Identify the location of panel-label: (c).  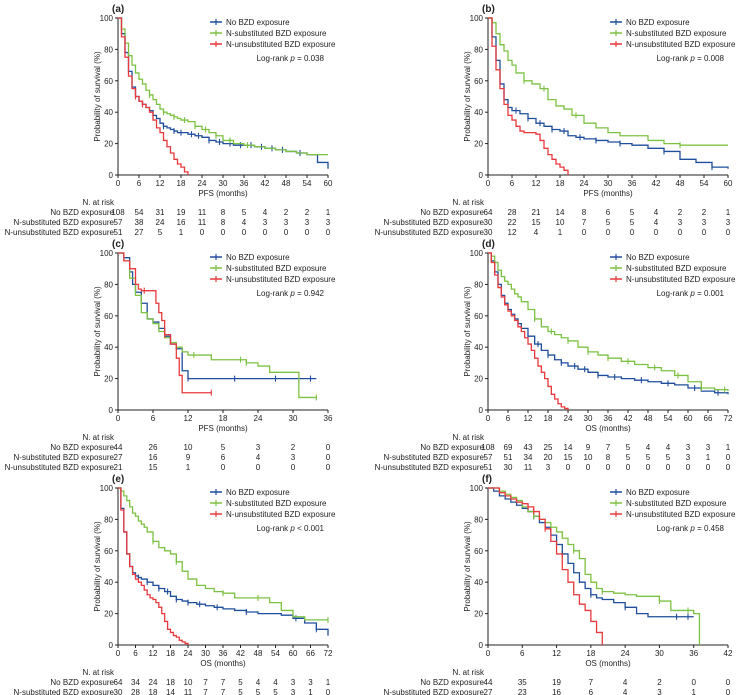
(118, 244).